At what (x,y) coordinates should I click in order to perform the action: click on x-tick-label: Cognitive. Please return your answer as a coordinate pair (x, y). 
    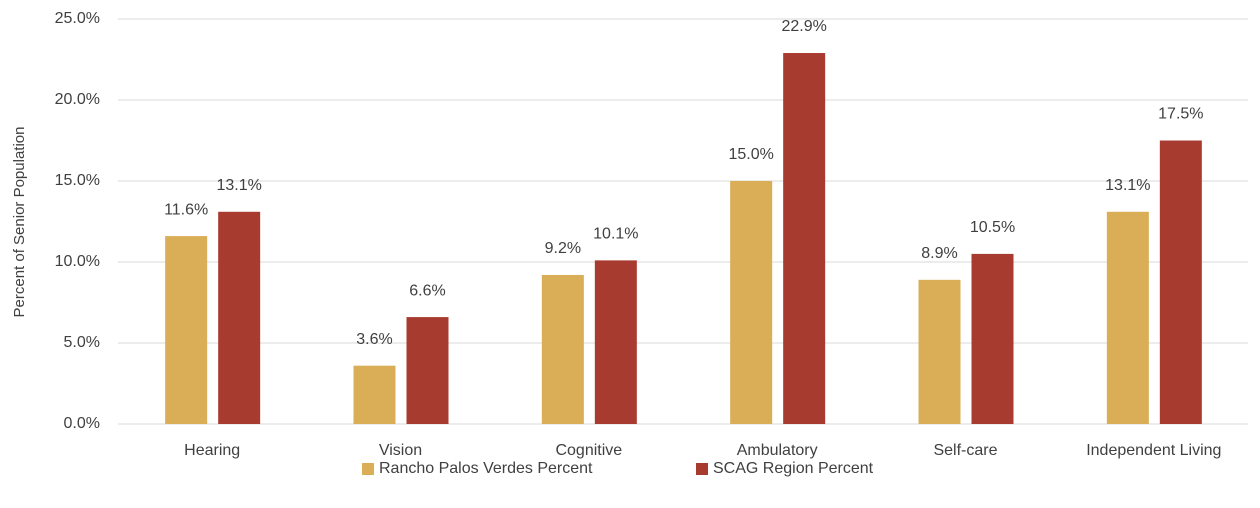
    Looking at the image, I should click on (588, 450).